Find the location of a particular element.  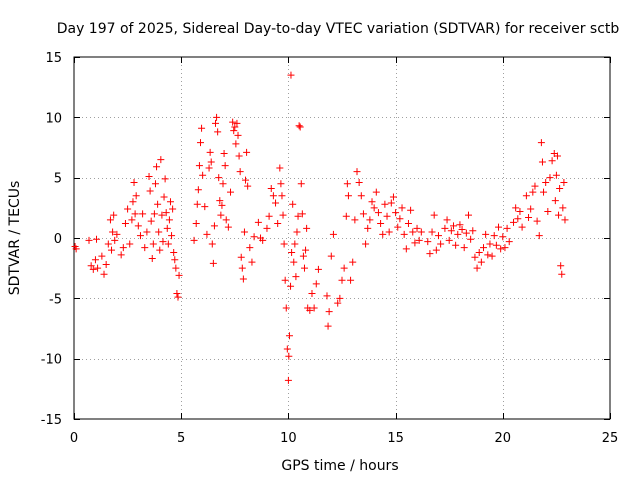

y-axis-title: SDTVAR / TECUs is located at coordinates (15, 238).